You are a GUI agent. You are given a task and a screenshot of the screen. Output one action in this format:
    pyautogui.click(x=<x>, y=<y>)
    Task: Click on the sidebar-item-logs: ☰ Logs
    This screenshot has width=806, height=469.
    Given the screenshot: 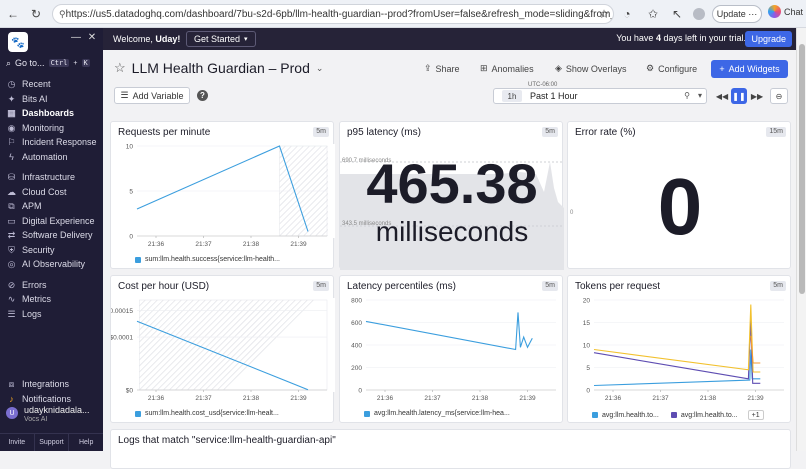 What is the action you would take?
    pyautogui.click(x=24, y=314)
    